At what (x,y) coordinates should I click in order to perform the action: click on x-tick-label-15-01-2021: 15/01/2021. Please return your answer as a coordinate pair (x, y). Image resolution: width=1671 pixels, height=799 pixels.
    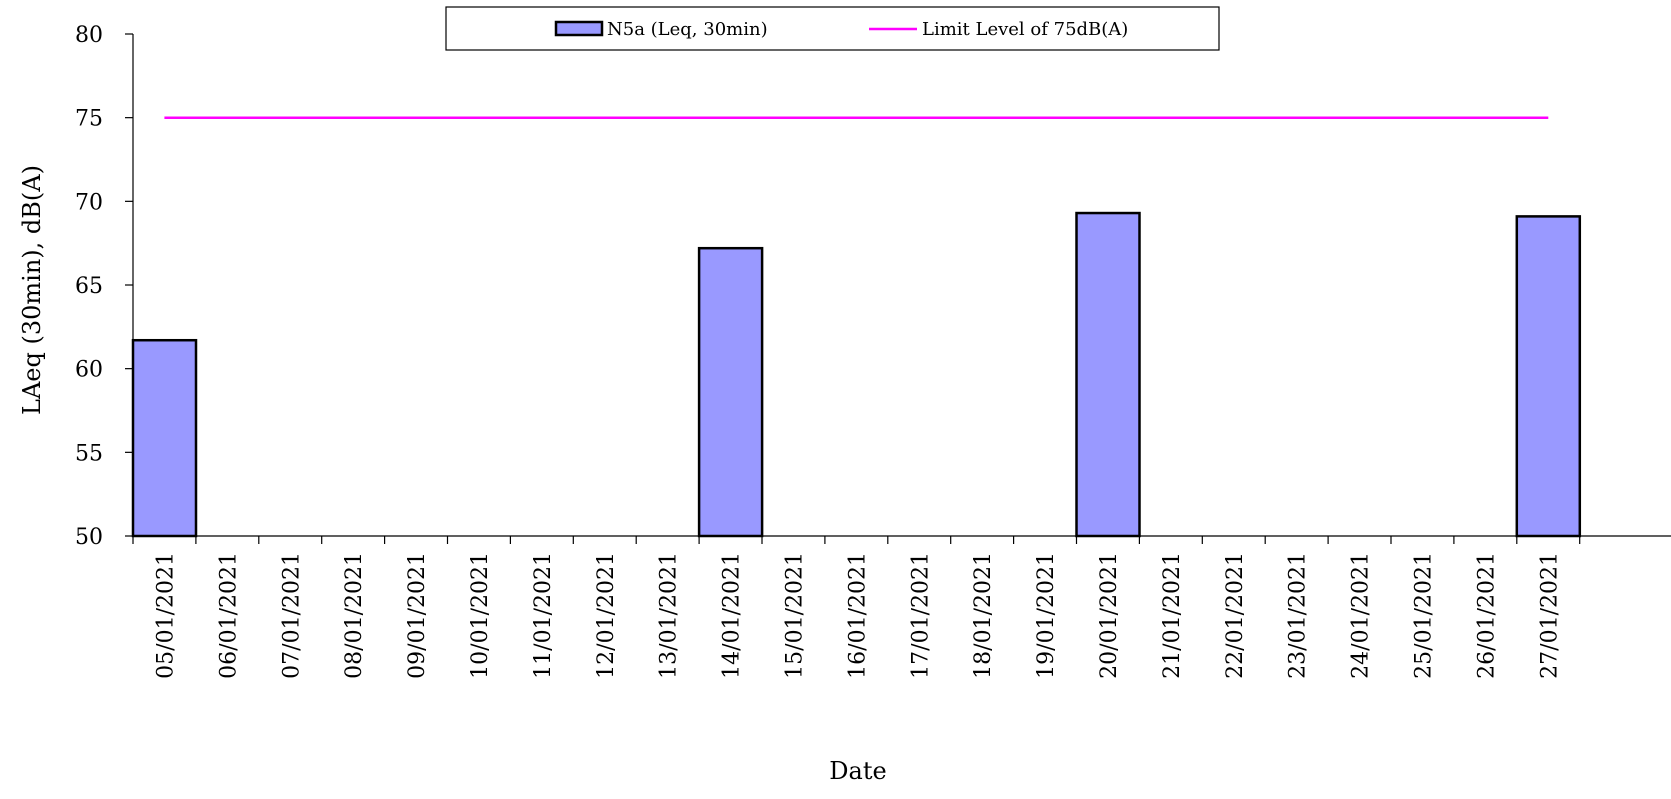
    Looking at the image, I should click on (794, 615).